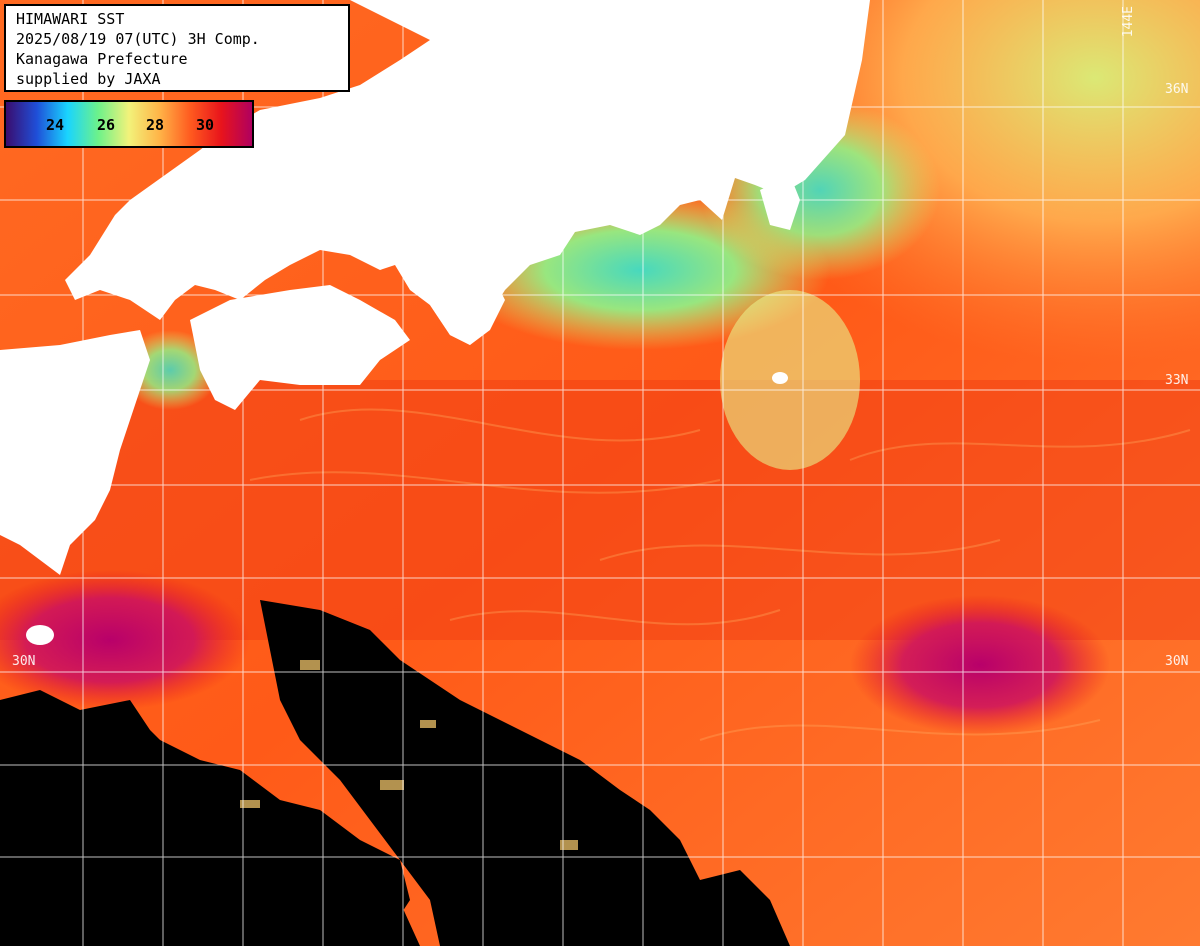 This screenshot has width=1200, height=946. I want to click on legend-gradient, so click(129, 124).